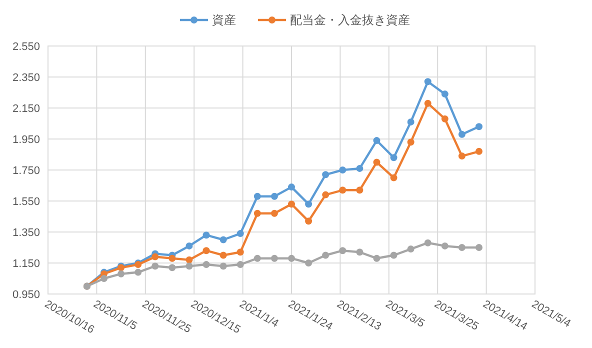 The height and width of the screenshot is (348, 592). I want to click on y-tick-label: 2.150, so click(26, 109).